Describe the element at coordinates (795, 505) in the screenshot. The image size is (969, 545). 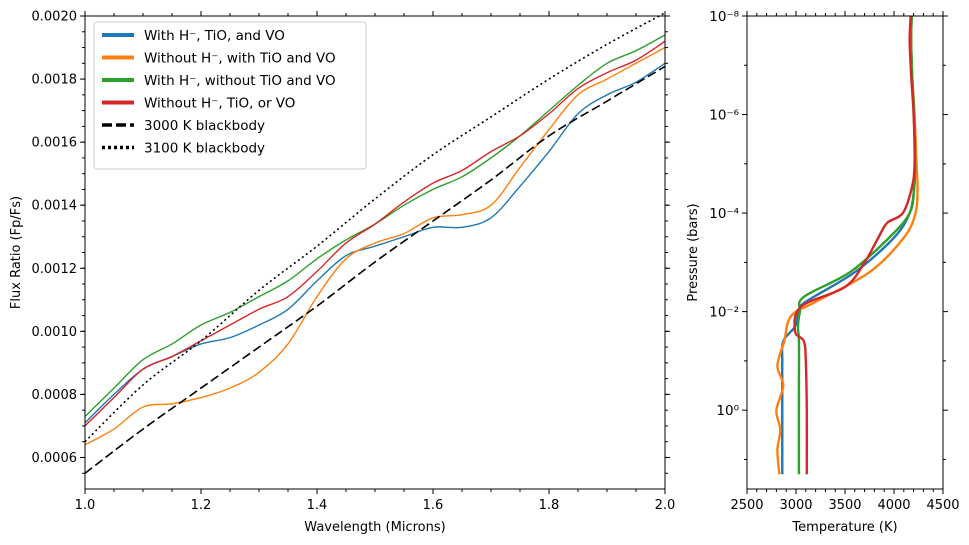
I see `pt-x-tick-label: 3000` at that location.